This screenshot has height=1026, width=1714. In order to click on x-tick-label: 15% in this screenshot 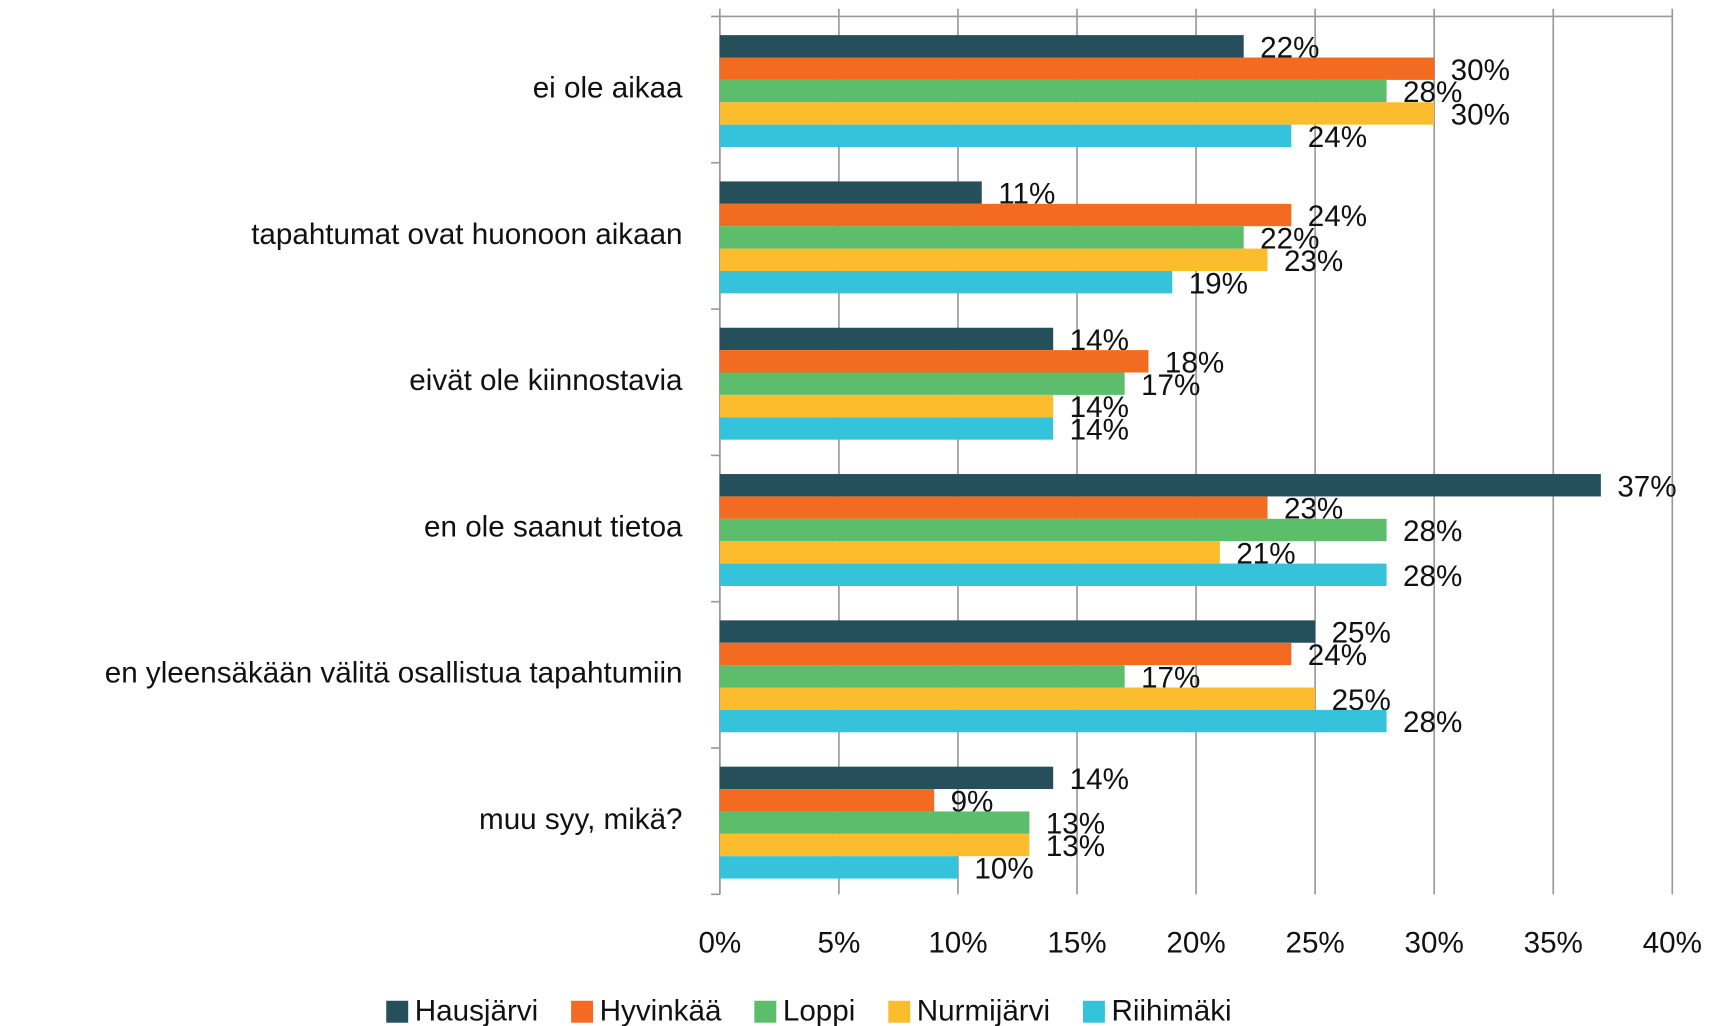, I will do `click(1076, 943)`.